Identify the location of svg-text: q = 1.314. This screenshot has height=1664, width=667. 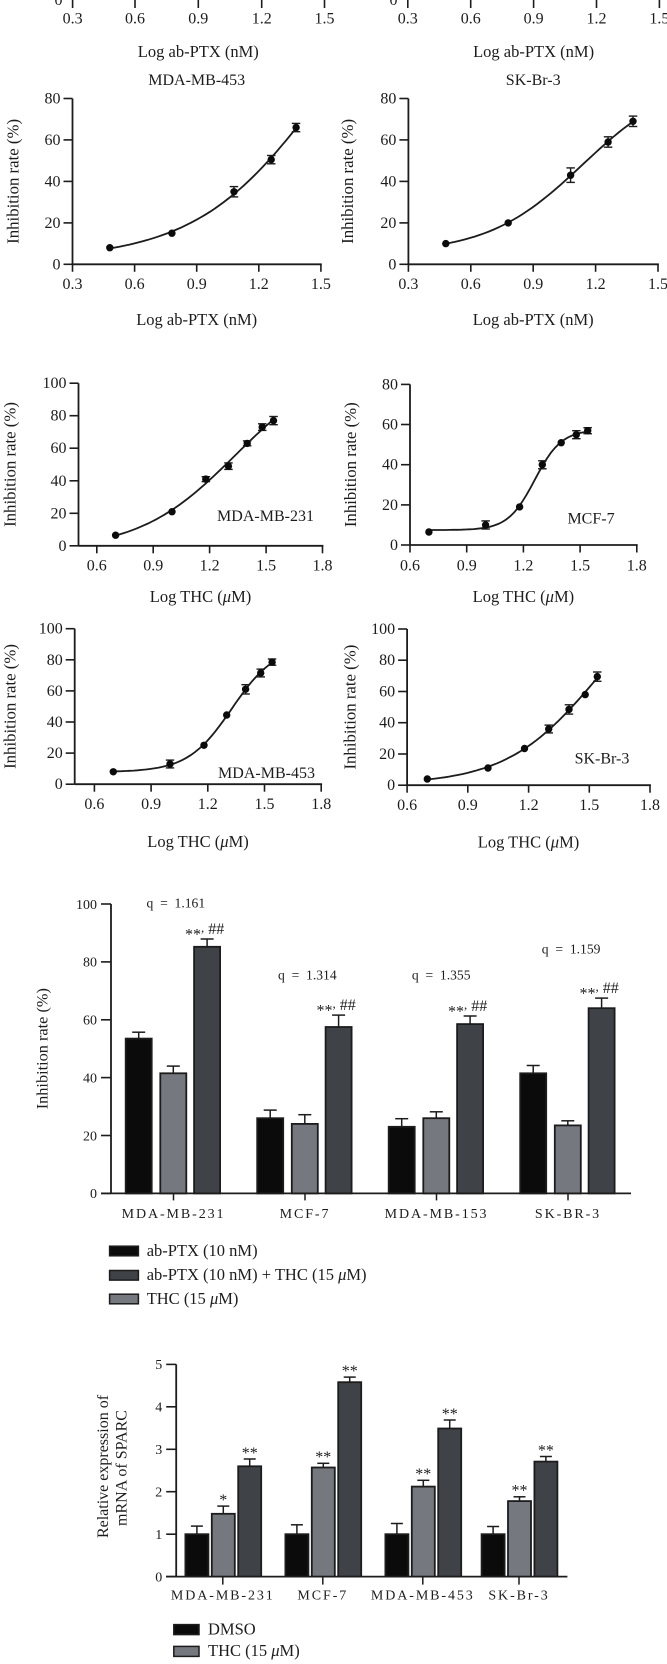
(307, 974).